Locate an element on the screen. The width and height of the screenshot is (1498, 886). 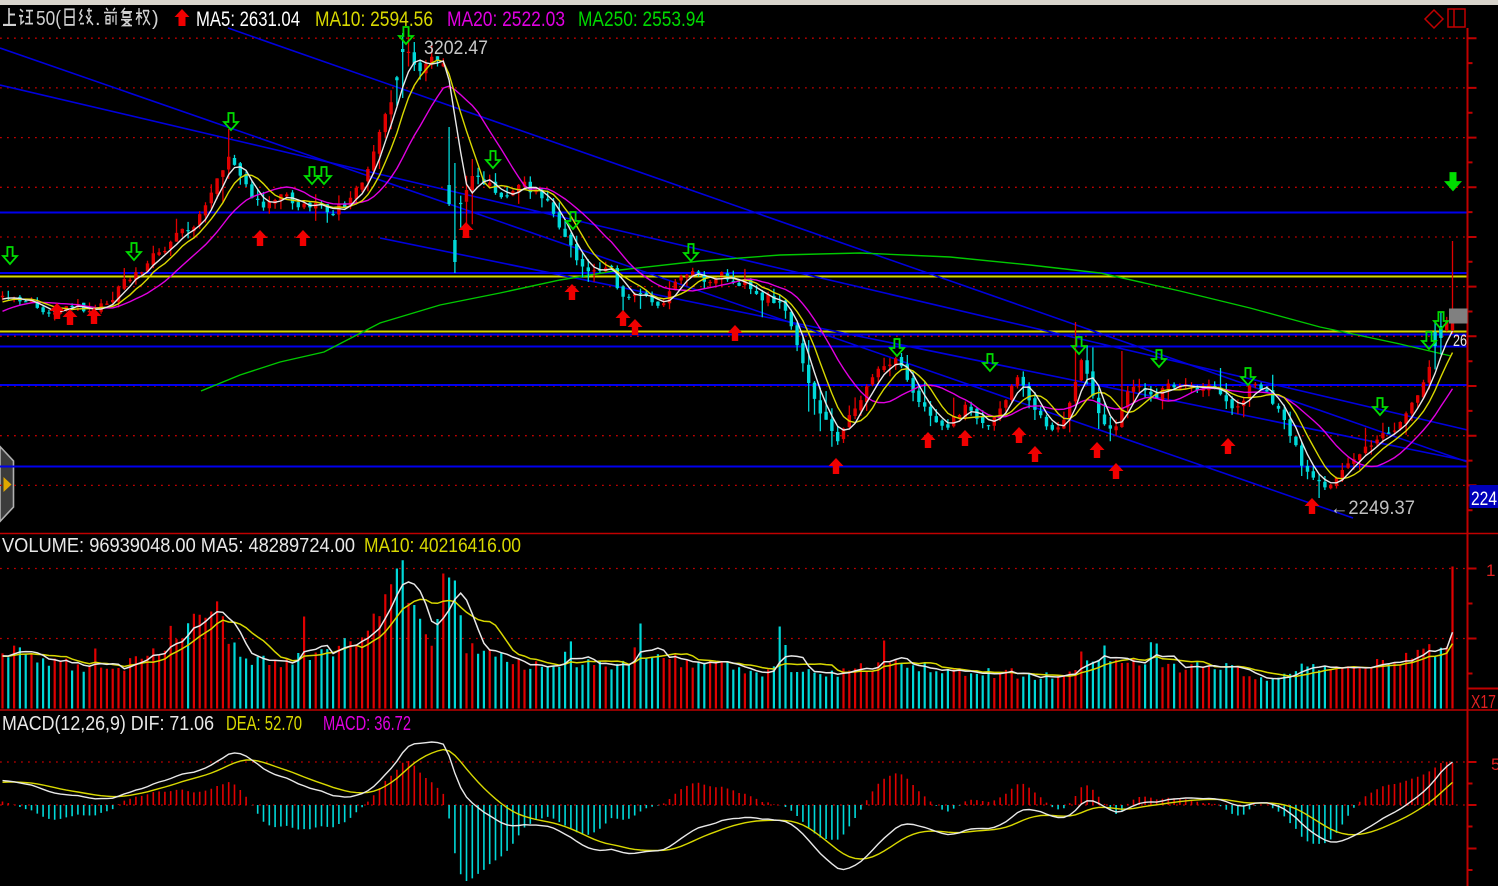
svg-text: ←2249.37 is located at coordinates (1372, 508).